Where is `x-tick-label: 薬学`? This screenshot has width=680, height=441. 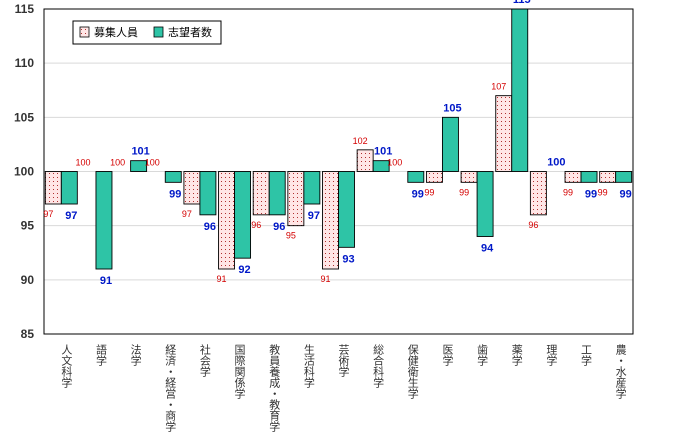 x-tick-label: 薬学 is located at coordinates (516, 355).